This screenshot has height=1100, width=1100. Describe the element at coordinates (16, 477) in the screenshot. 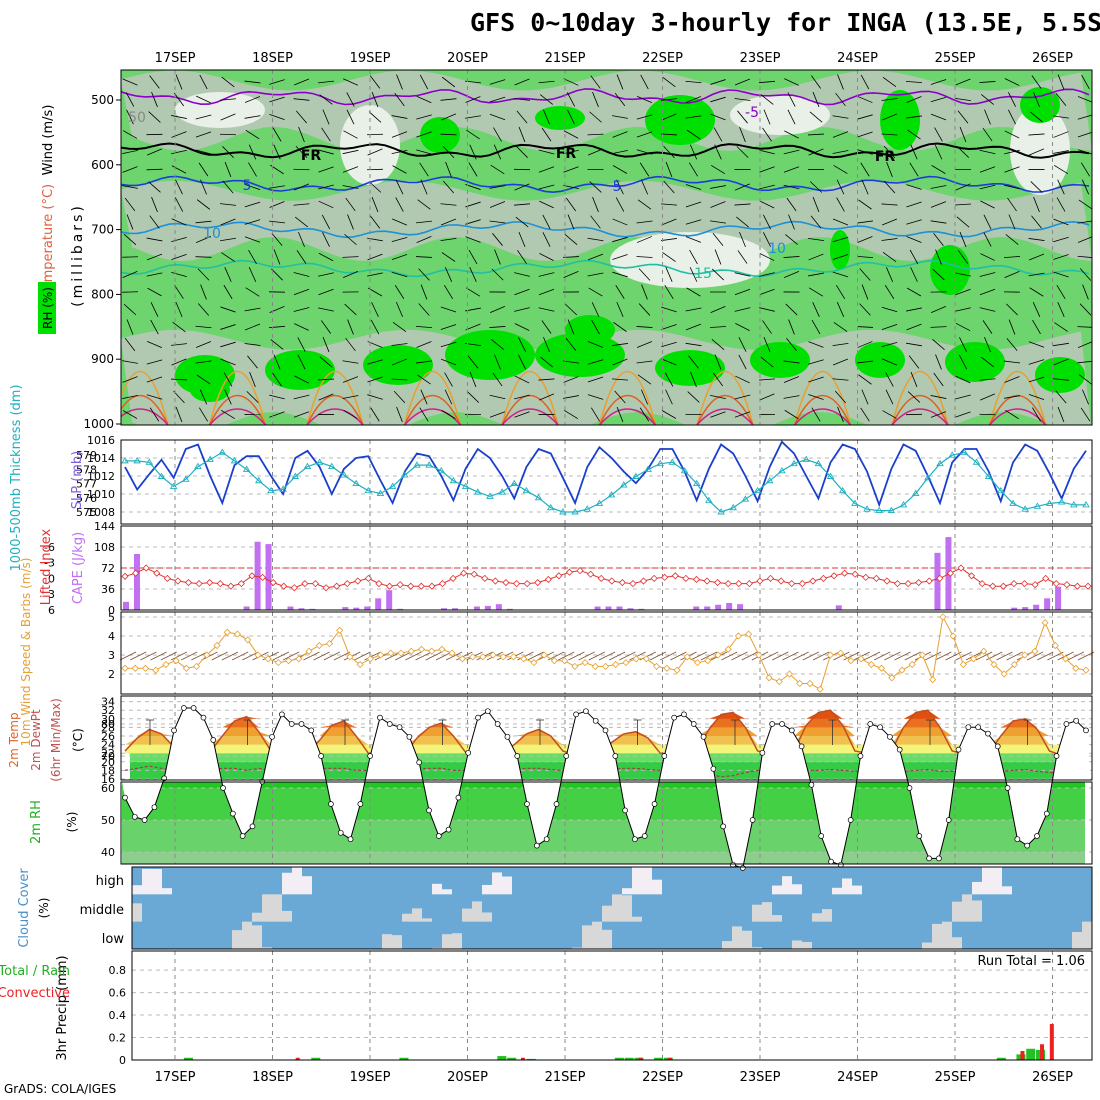

I see `thickness-axis-label: 1000-500mb Thickness (dm)` at that location.